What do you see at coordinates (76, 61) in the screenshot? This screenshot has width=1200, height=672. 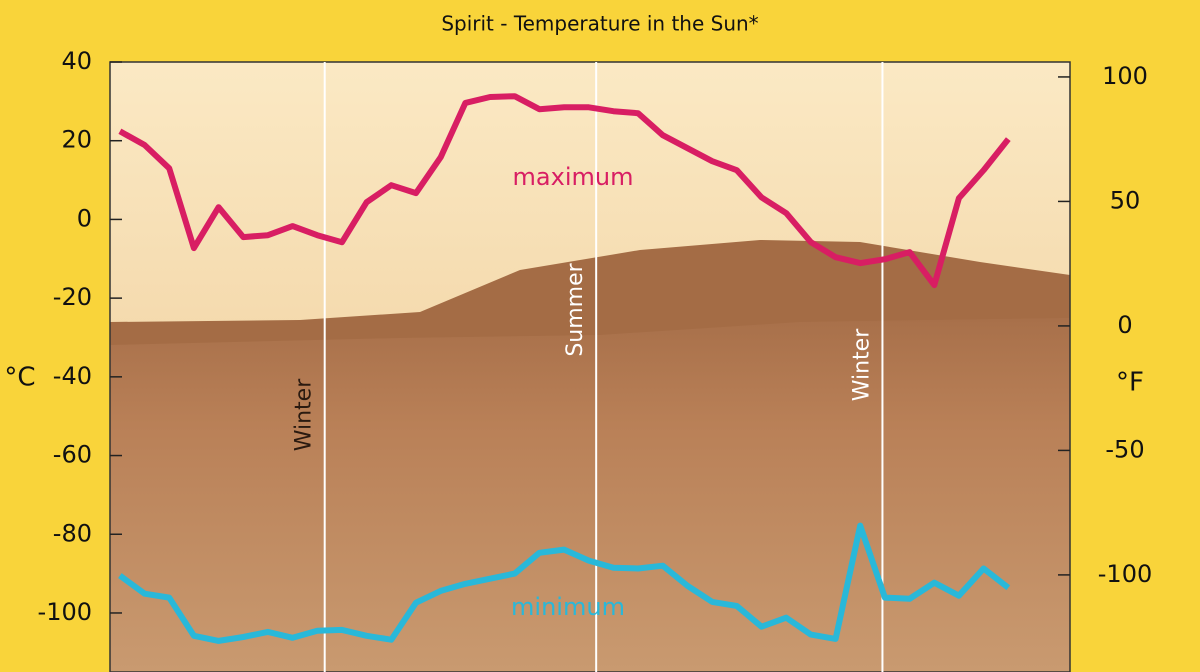 I see `y-tick-label: 40` at bounding box center [76, 61].